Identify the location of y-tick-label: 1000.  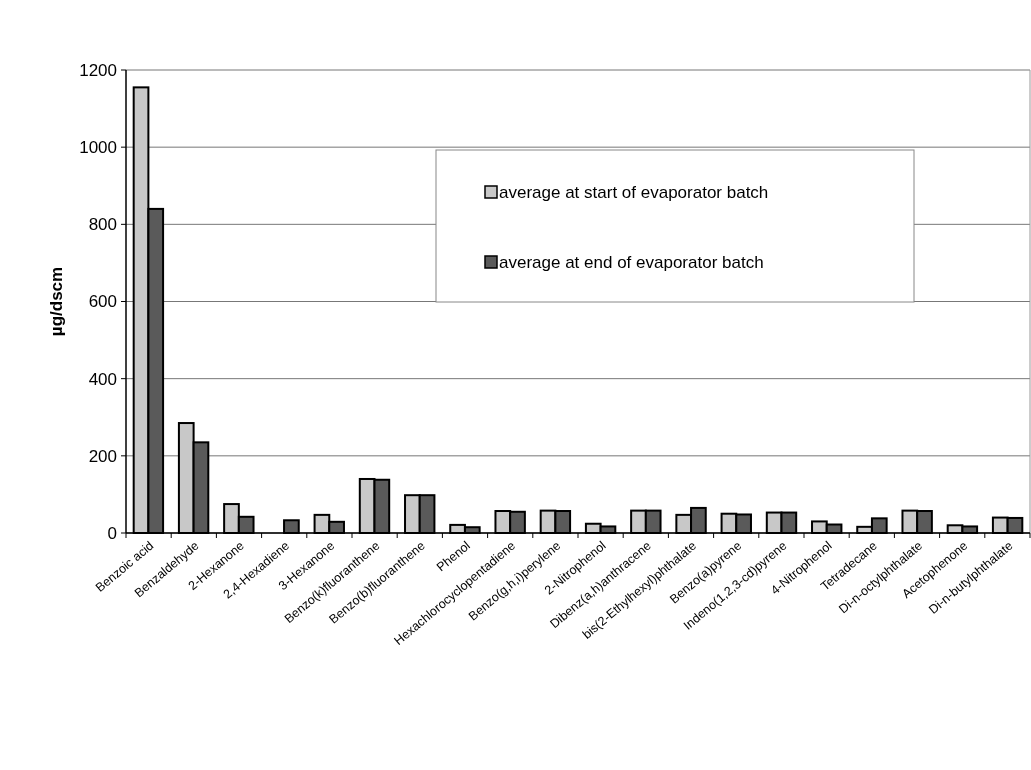
(98, 148).